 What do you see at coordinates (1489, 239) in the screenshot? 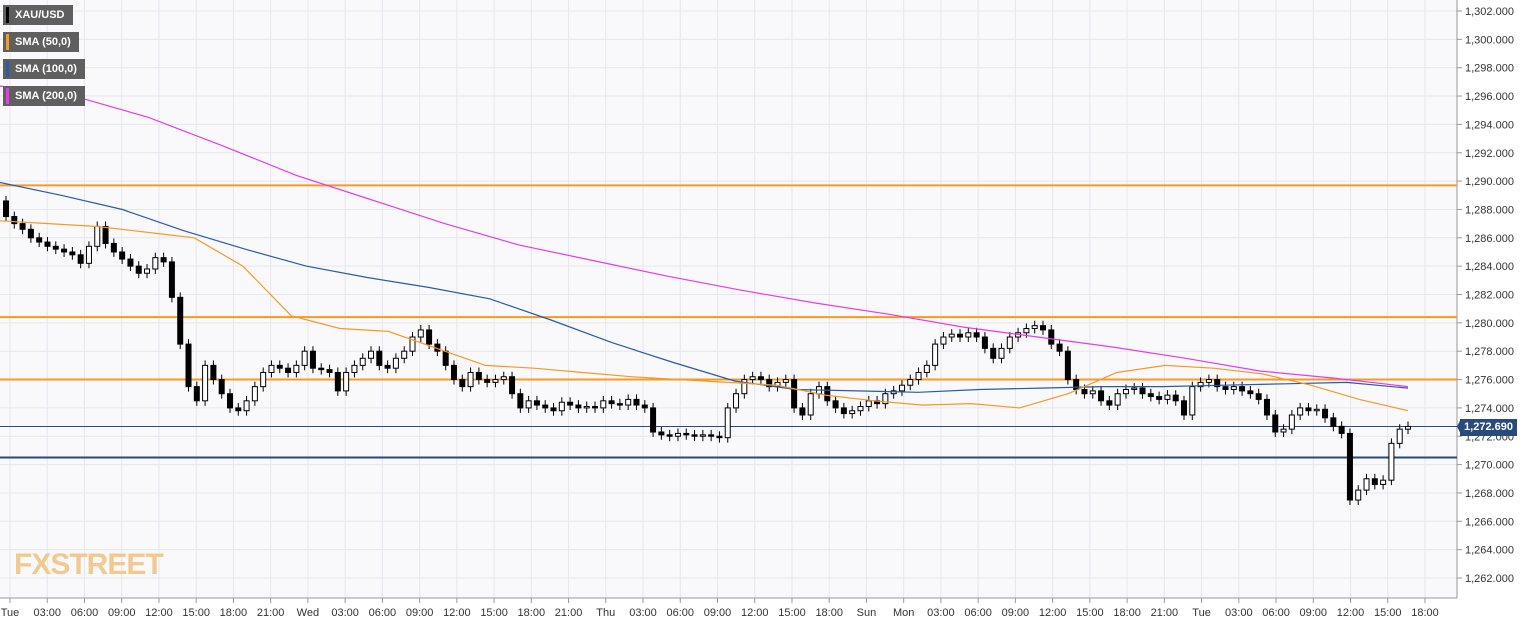
I see `y-tick-label: 1,286.000` at bounding box center [1489, 239].